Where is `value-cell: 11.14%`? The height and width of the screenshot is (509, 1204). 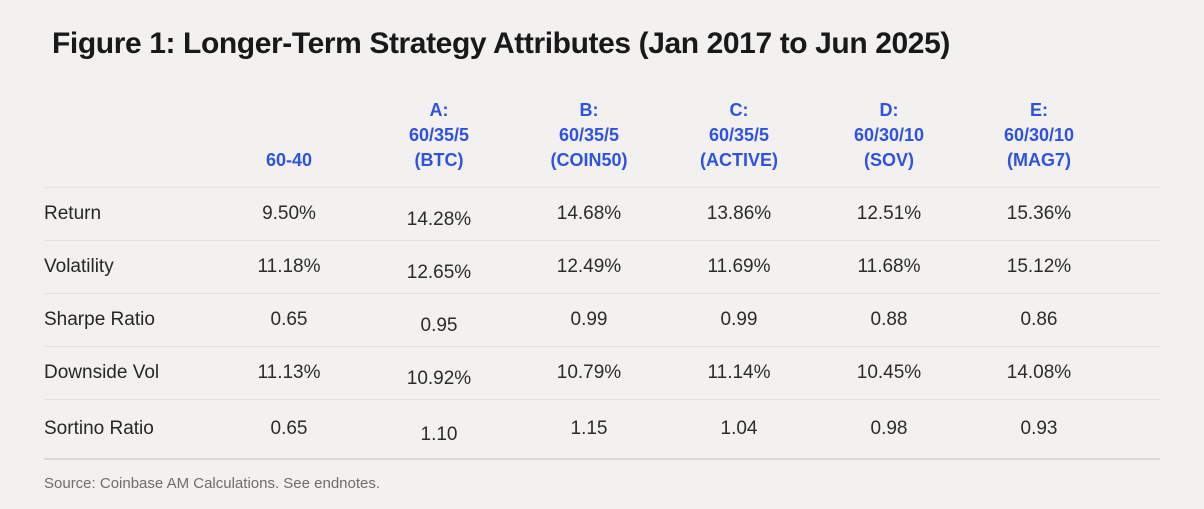
value-cell: 11.14% is located at coordinates (739, 373).